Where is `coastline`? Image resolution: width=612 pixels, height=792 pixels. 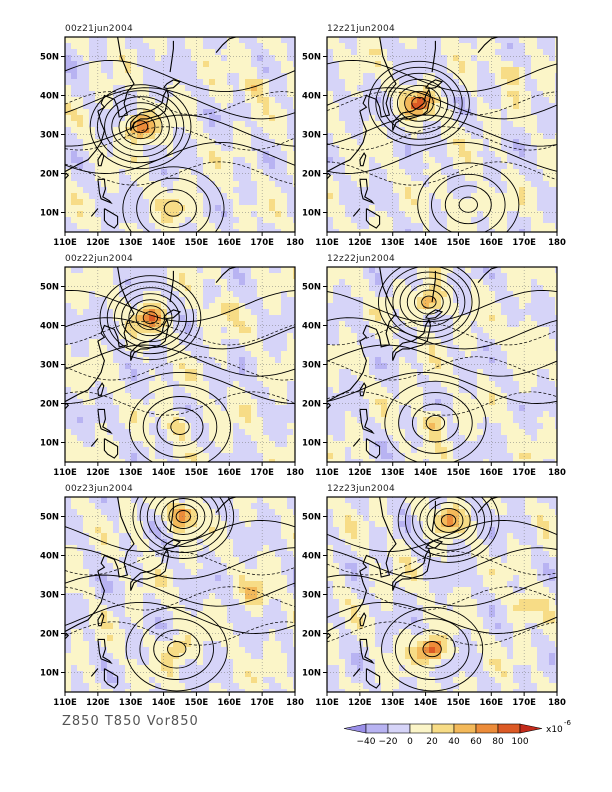 coastline is located at coordinates (100, 335).